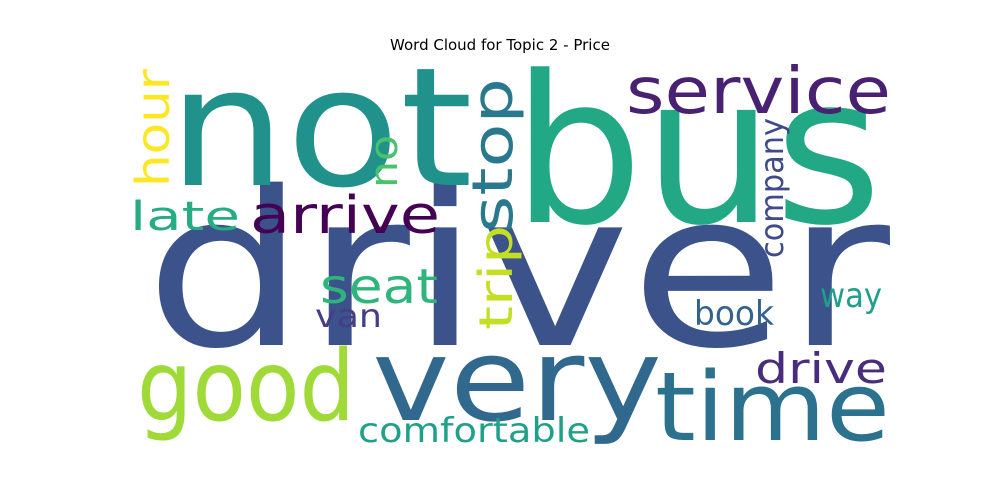 This screenshot has width=1000, height=500. What do you see at coordinates (758, 92) in the screenshot?
I see `word-service: service` at bounding box center [758, 92].